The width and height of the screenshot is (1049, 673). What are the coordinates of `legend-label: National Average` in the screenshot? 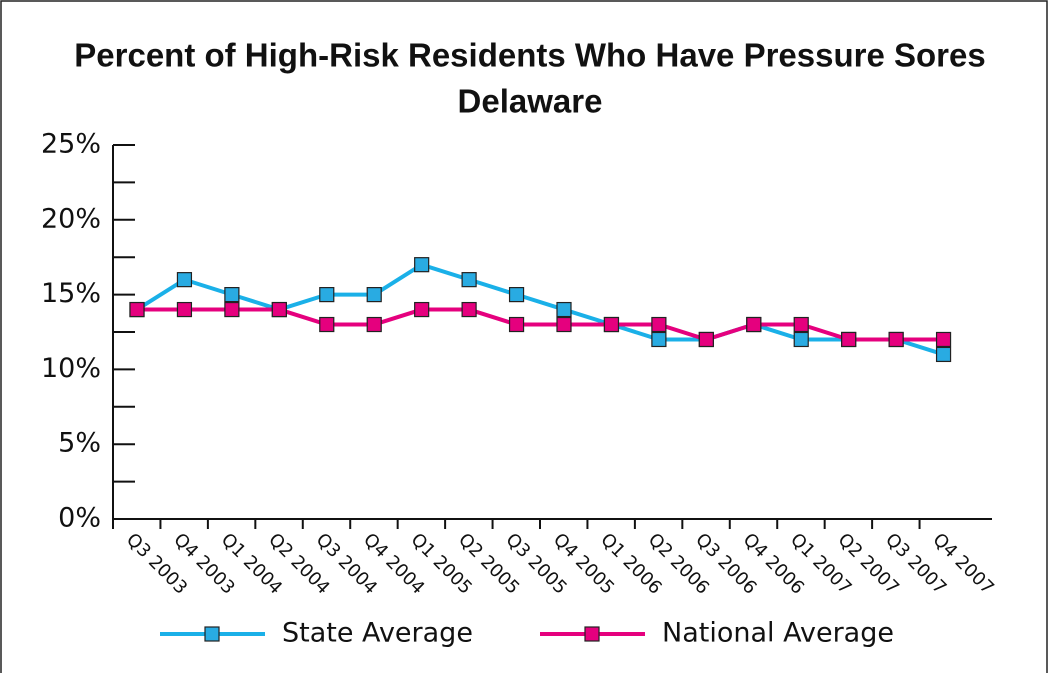 It's located at (778, 633).